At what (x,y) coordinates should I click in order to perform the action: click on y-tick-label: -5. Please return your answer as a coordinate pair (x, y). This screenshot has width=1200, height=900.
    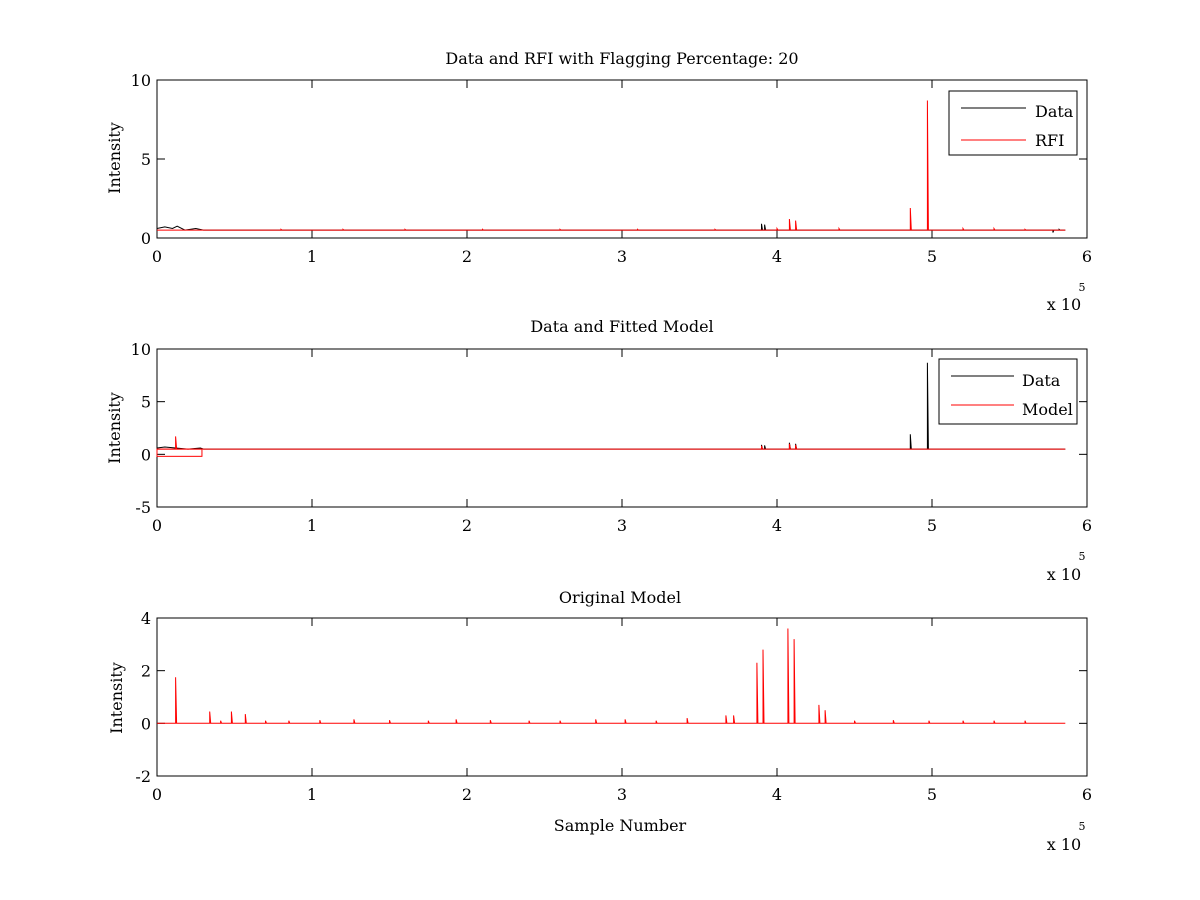
    Looking at the image, I should click on (143, 507).